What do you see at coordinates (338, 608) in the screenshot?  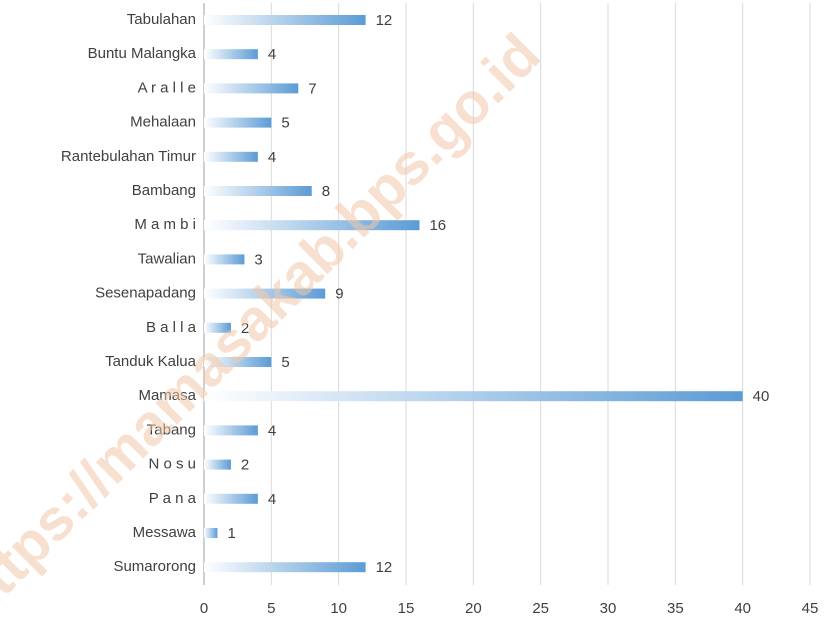 I see `x-tick-label: 10` at bounding box center [338, 608].